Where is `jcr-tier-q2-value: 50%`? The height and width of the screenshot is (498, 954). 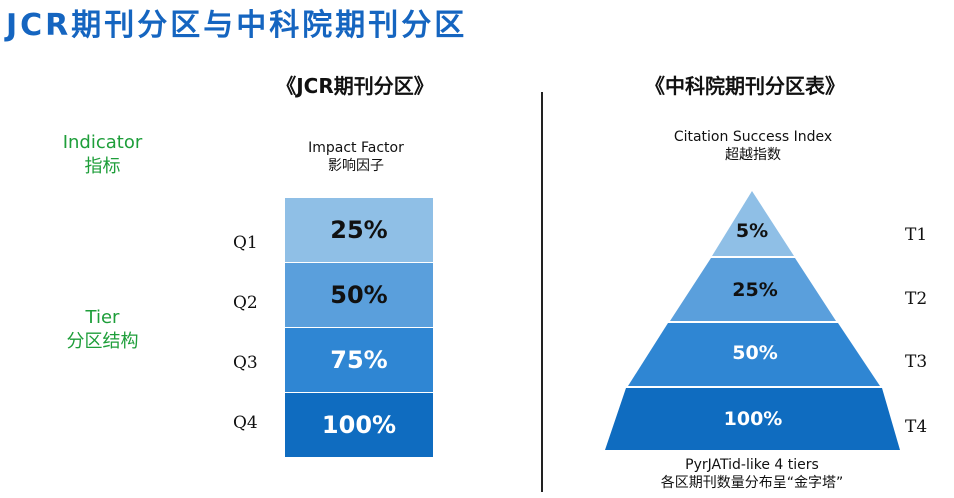
jcr-tier-q2-value: 50% is located at coordinates (359, 295).